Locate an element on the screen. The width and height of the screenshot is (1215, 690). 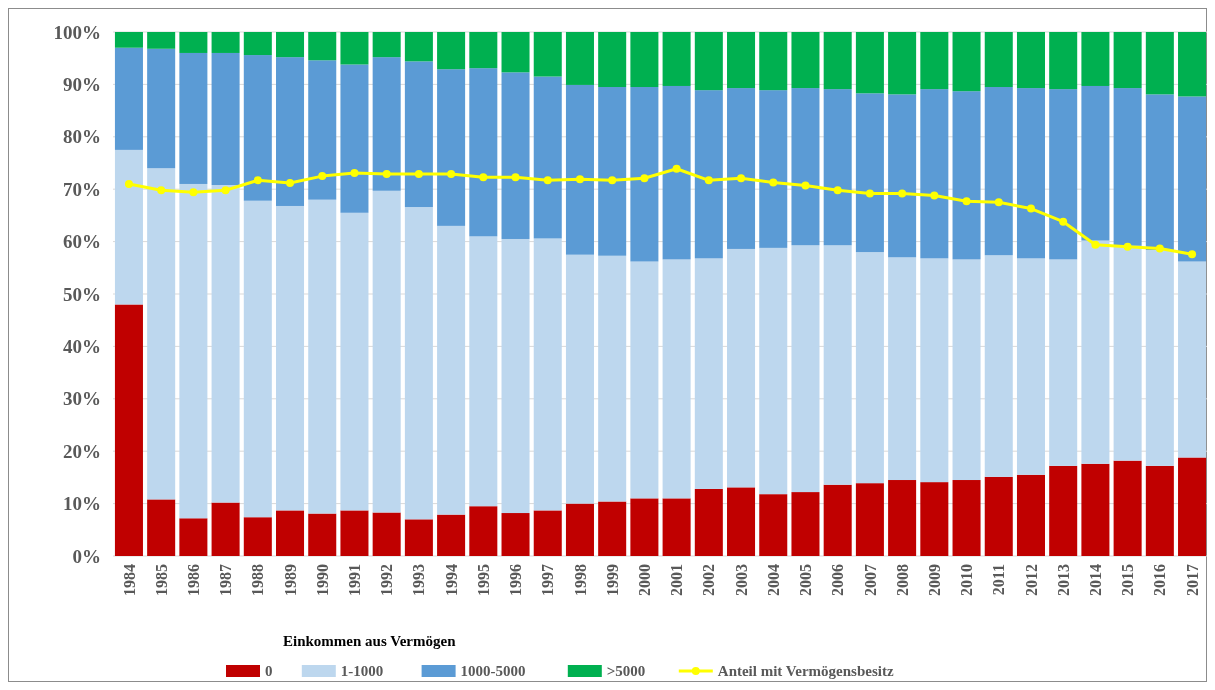
x-tick-label: 2016 is located at coordinates (1160, 580).